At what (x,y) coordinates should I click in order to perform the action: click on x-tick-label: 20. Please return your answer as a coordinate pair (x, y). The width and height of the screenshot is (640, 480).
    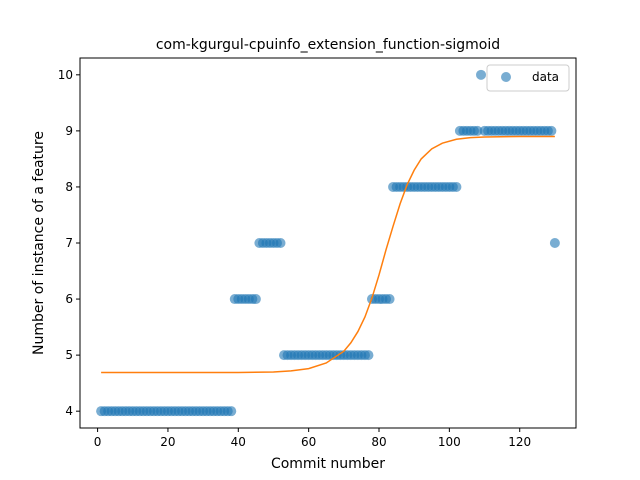
    Looking at the image, I should click on (167, 442).